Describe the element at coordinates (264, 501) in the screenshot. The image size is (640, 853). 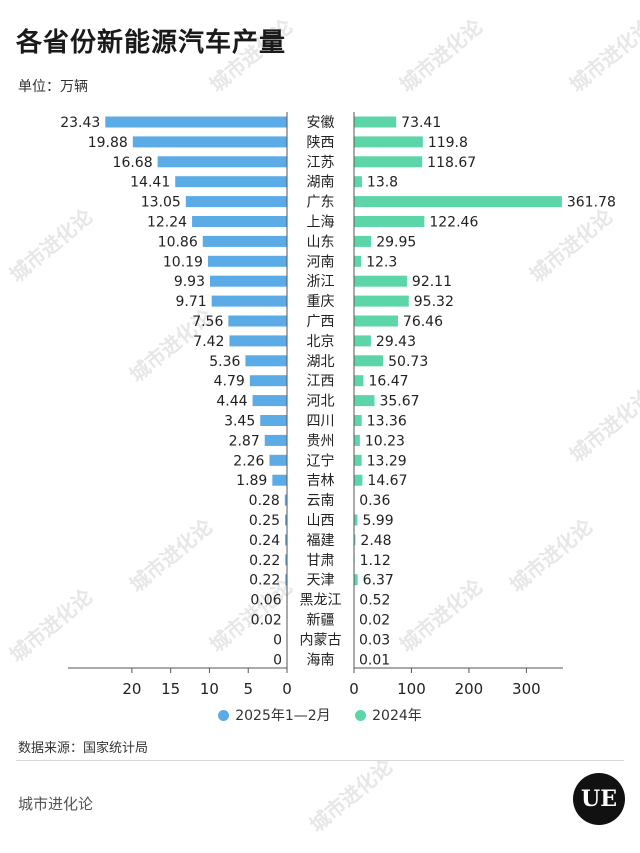
I see `value-label-2025-19: 0.28` at that location.